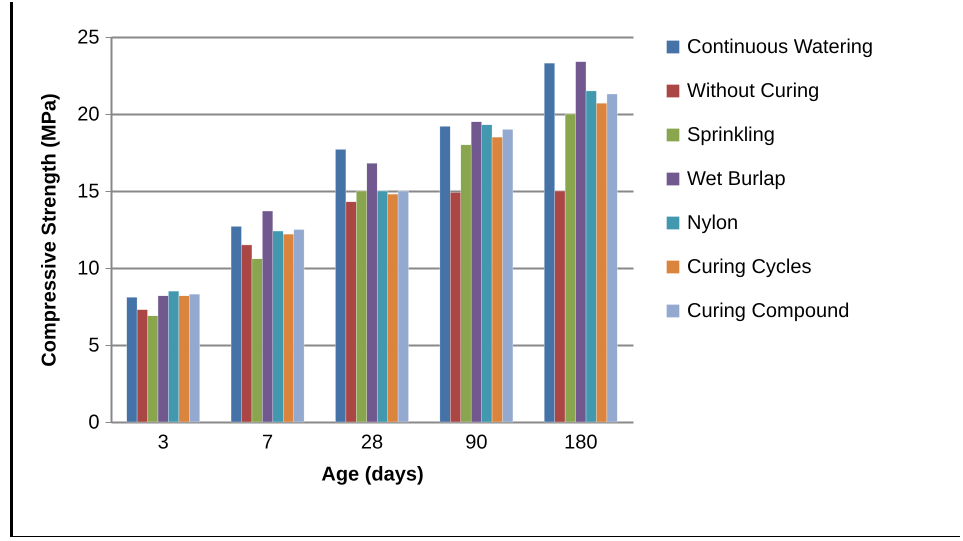 This screenshot has height=541, width=963. I want to click on y-tick-label: 10, so click(88, 269).